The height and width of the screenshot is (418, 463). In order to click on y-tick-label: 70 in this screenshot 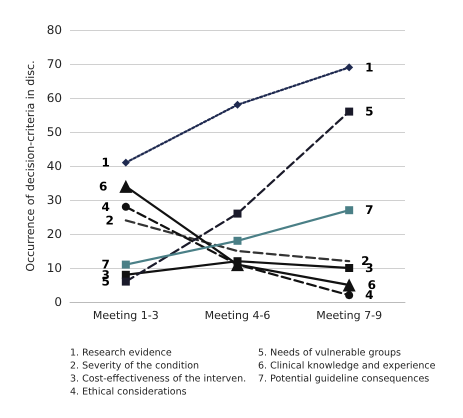, I will do `click(54, 64)`.